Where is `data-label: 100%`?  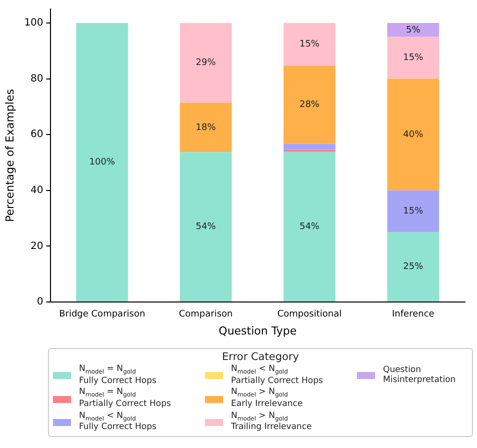 data-label: 100% is located at coordinates (102, 163).